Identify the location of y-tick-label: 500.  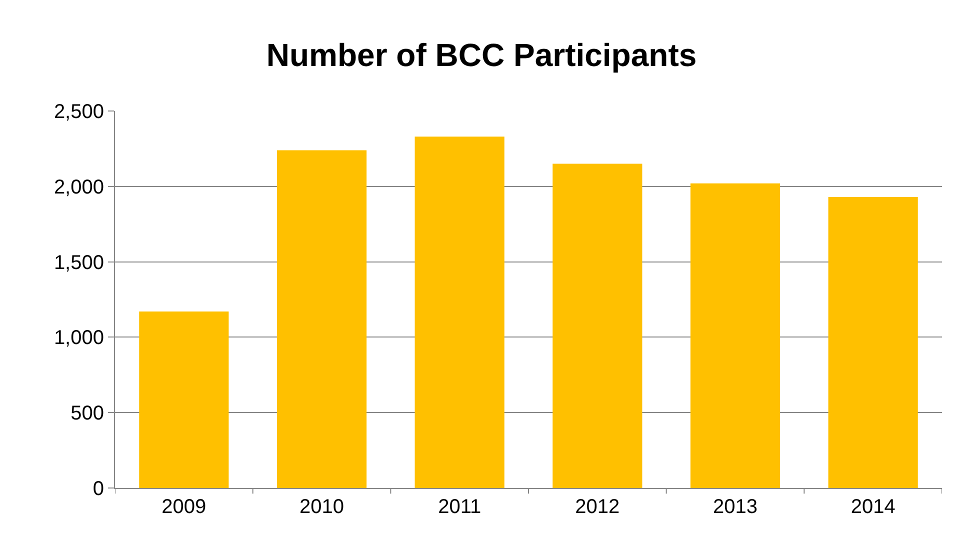
(87, 413).